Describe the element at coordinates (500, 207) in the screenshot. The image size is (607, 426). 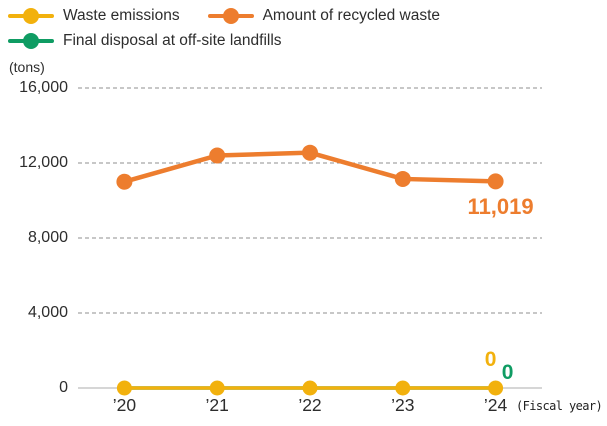
I see `value-label-amount-of-recycled-waste: 11,019` at that location.